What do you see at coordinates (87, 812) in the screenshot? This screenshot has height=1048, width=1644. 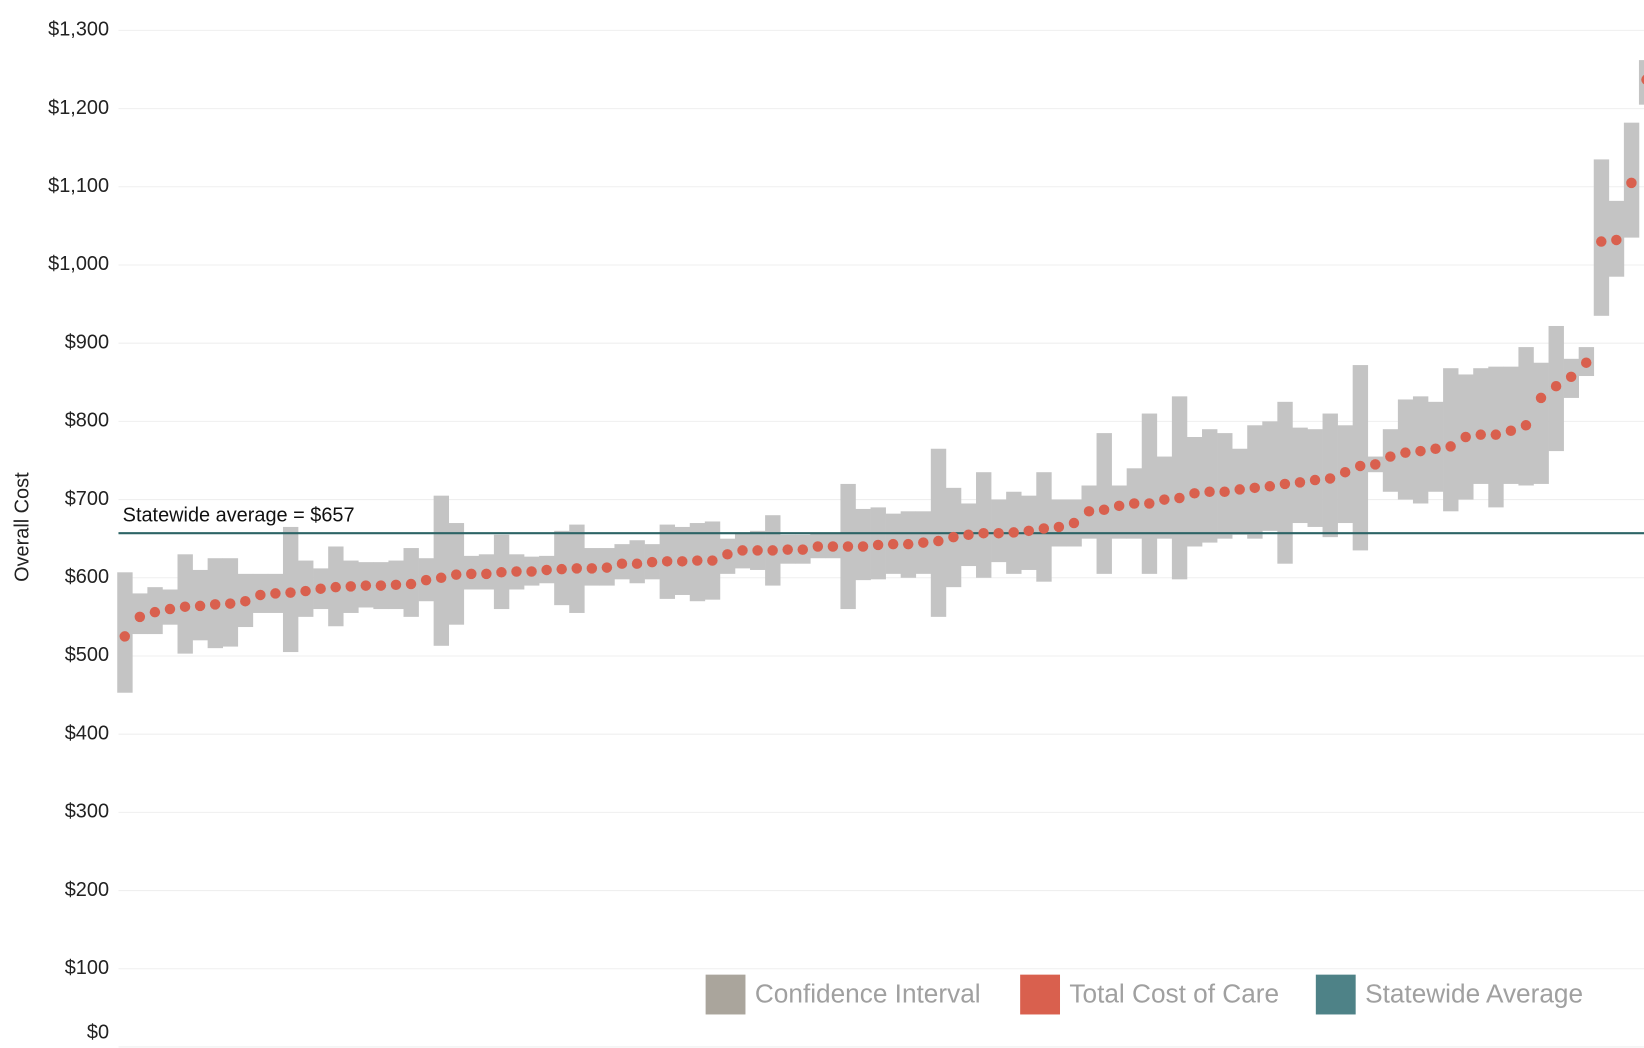 I see `y-tick-label: $300` at bounding box center [87, 812].